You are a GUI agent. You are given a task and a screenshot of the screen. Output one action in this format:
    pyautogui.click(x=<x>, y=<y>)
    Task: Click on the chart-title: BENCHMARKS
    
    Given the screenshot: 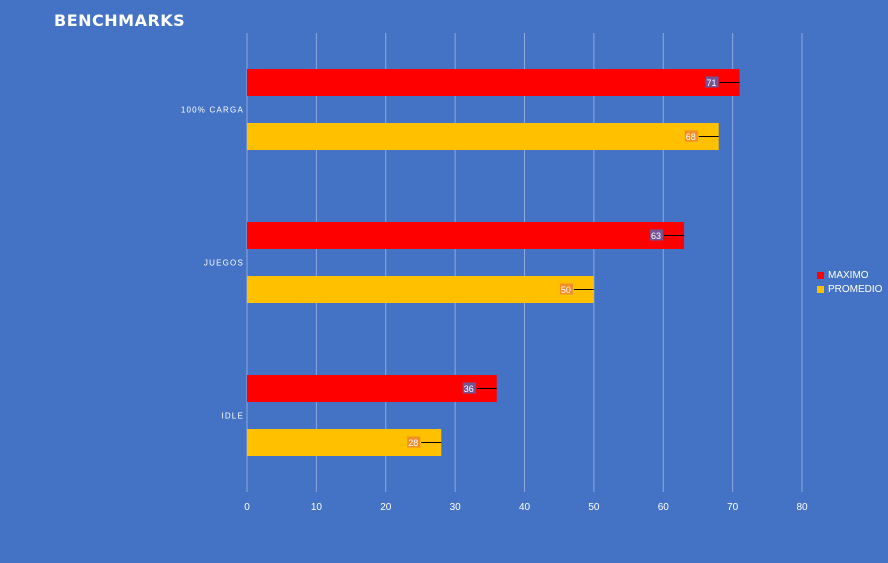 What is the action you would take?
    pyautogui.click(x=120, y=20)
    